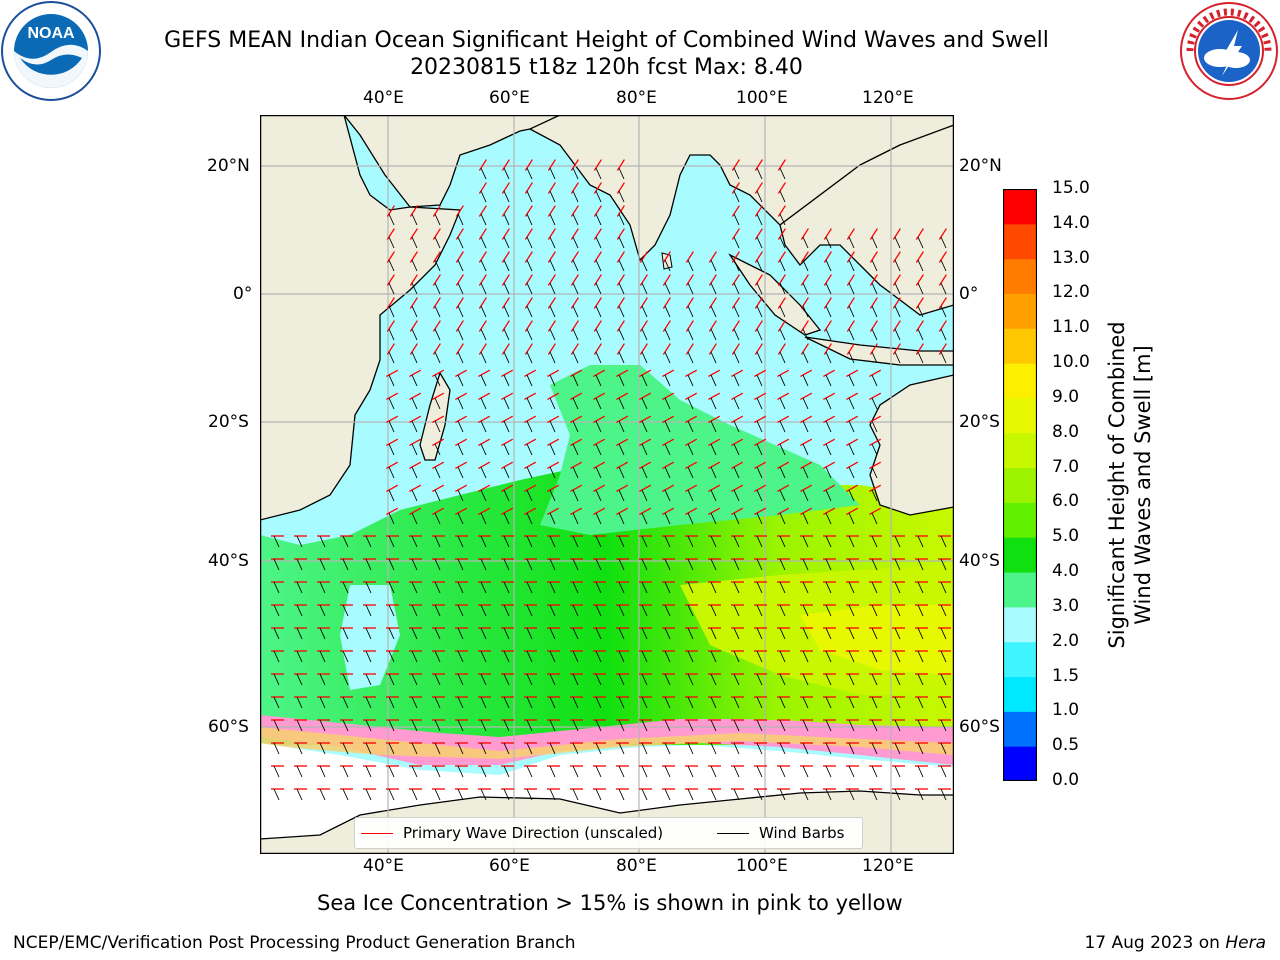 The width and height of the screenshot is (1280, 960). Describe the element at coordinates (1066, 466) in the screenshot. I see `colorbar-tick-label: 7.0` at that location.